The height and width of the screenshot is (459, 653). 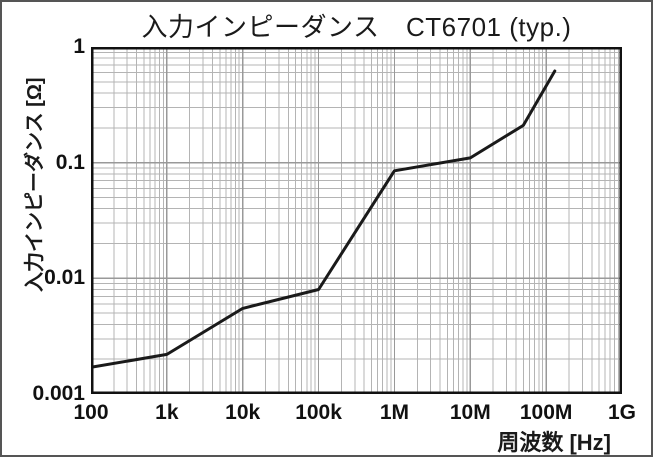 I want to click on x-tick-label: 100, so click(x=91, y=412).